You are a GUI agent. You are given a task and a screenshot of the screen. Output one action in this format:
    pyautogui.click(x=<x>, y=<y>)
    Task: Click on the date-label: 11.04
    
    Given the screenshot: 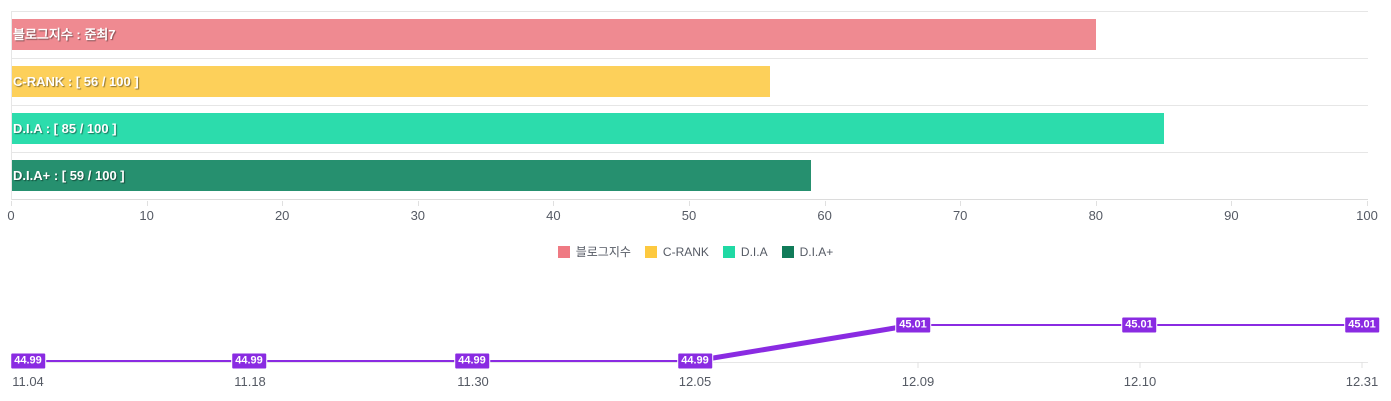 What is the action you would take?
    pyautogui.click(x=28, y=381)
    